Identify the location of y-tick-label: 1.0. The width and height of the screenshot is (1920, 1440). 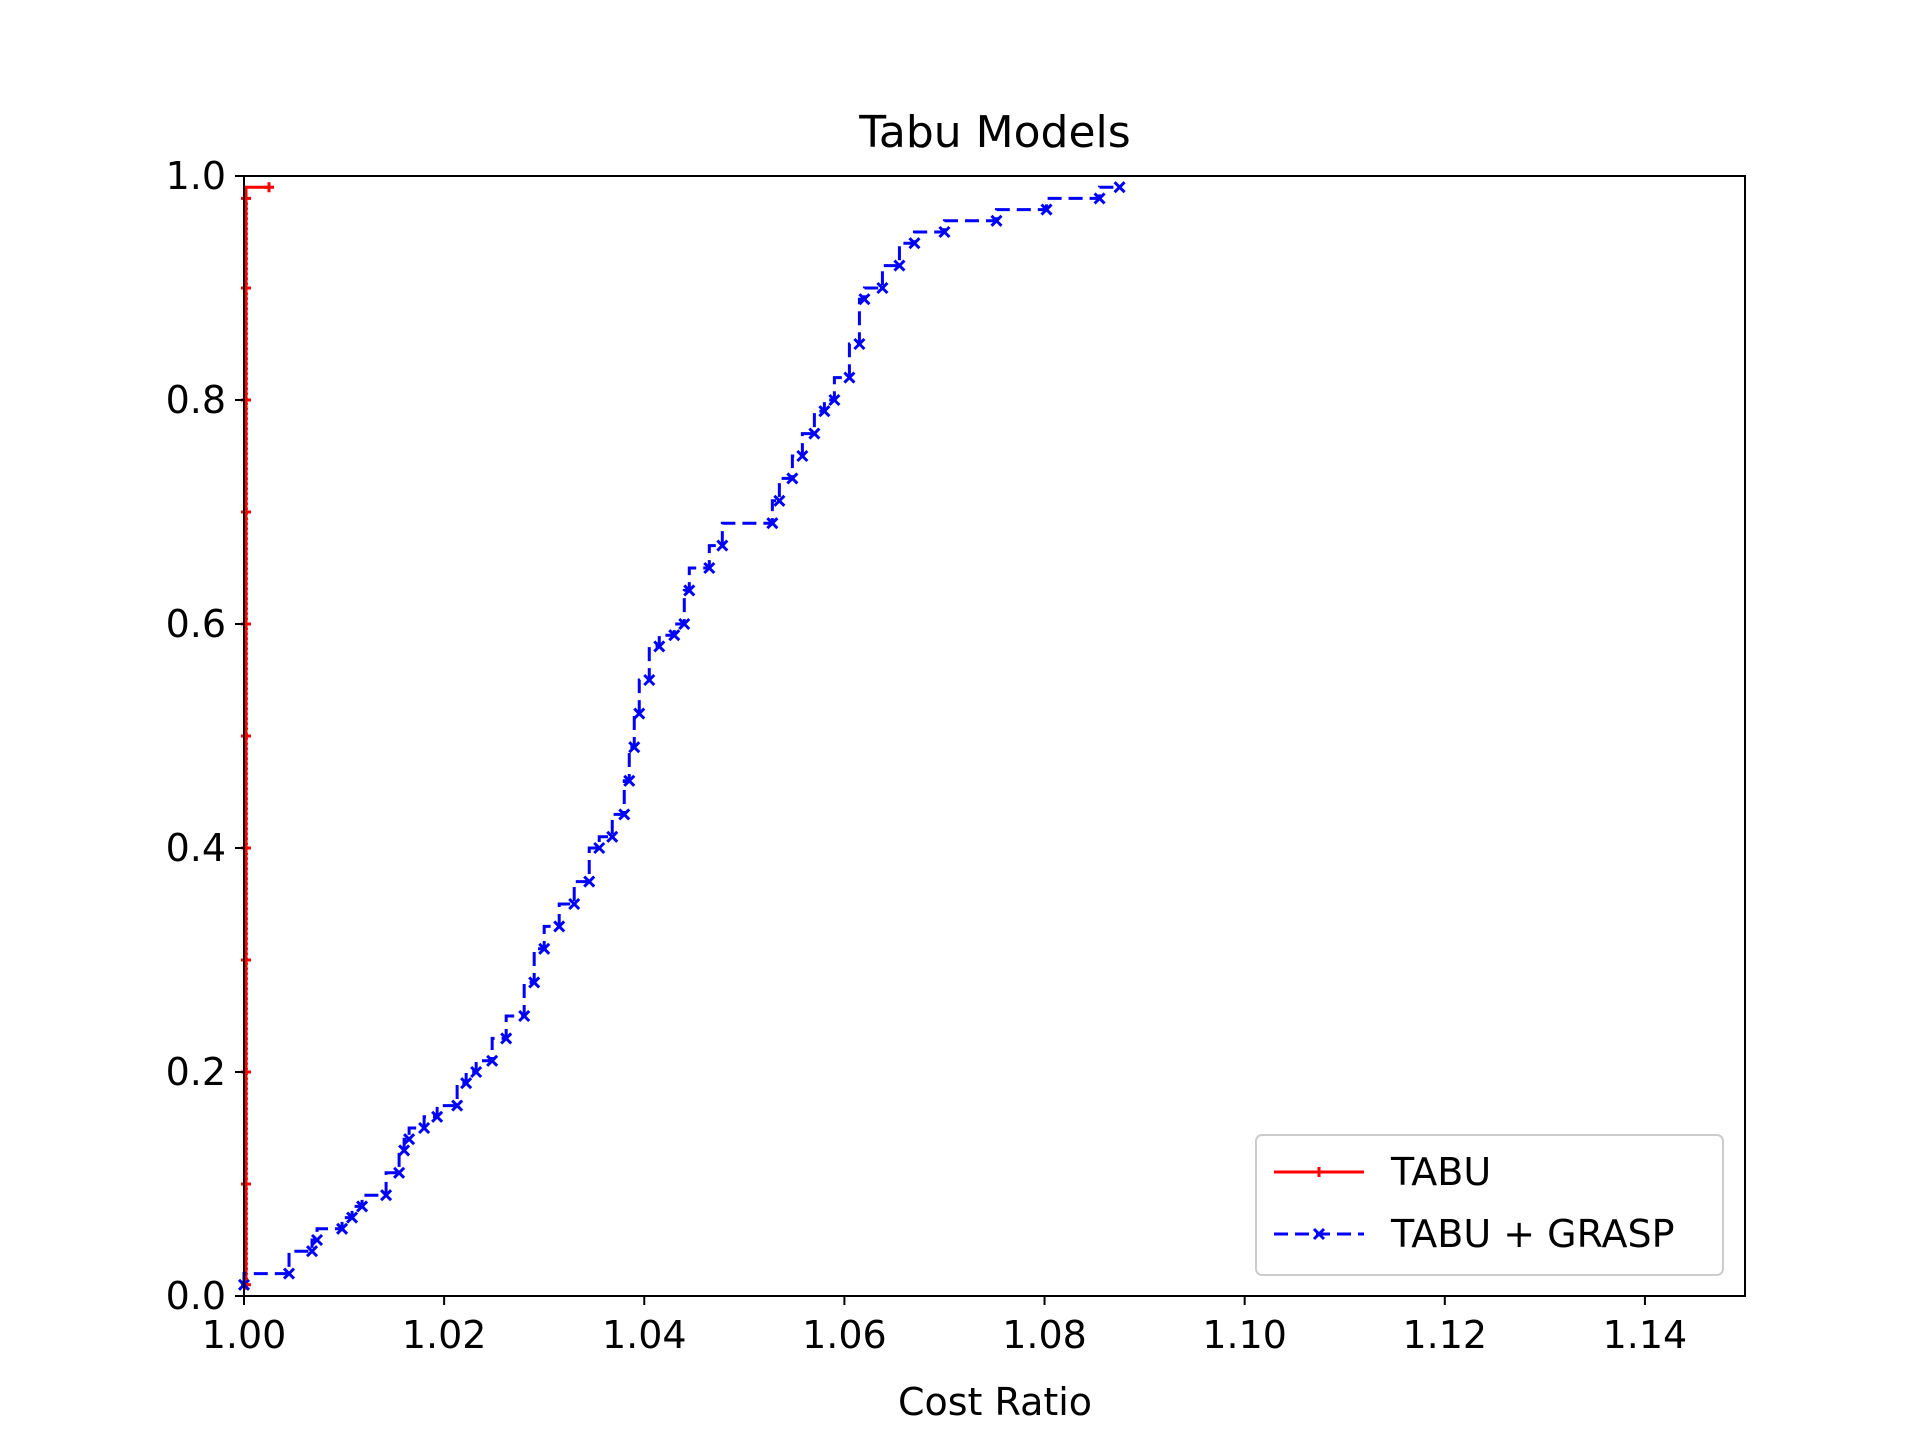
(196, 176).